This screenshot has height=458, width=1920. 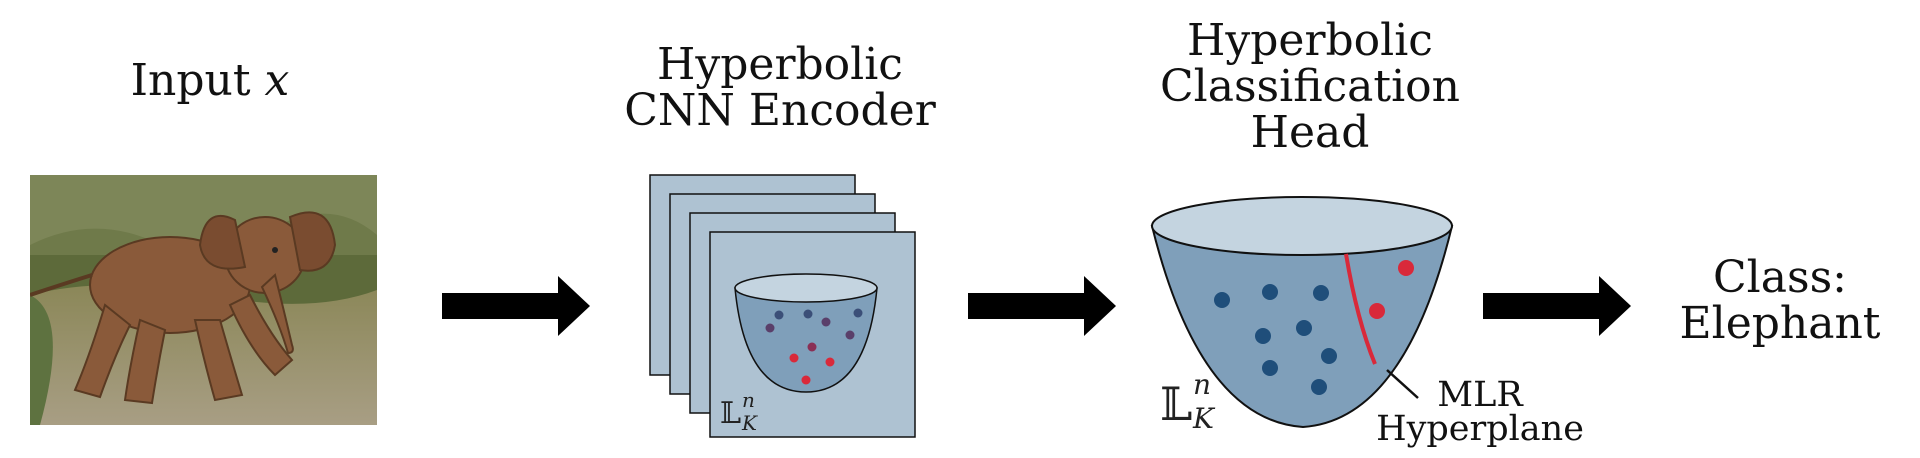 What do you see at coordinates (1310, 40) in the screenshot?
I see `head-title-line1: Hyperbolic` at bounding box center [1310, 40].